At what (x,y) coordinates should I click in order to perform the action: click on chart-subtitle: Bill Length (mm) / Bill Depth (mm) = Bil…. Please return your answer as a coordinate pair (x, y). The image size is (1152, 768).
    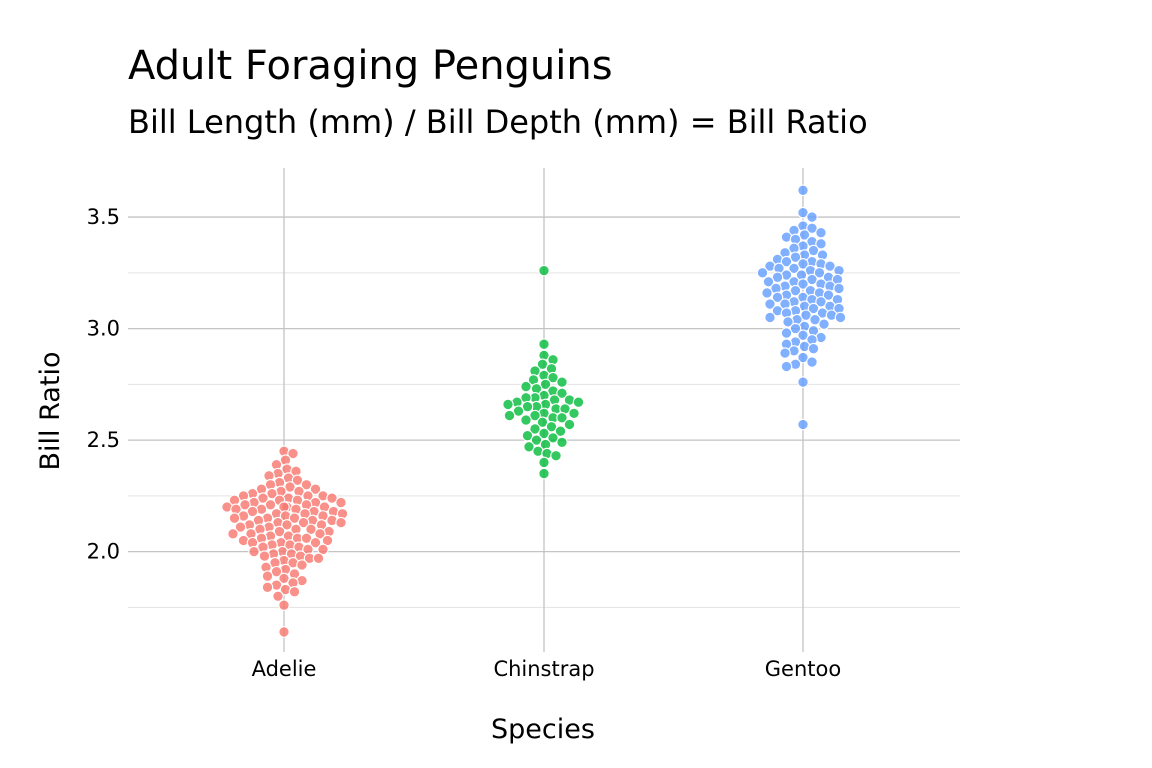
    Looking at the image, I should click on (498, 122).